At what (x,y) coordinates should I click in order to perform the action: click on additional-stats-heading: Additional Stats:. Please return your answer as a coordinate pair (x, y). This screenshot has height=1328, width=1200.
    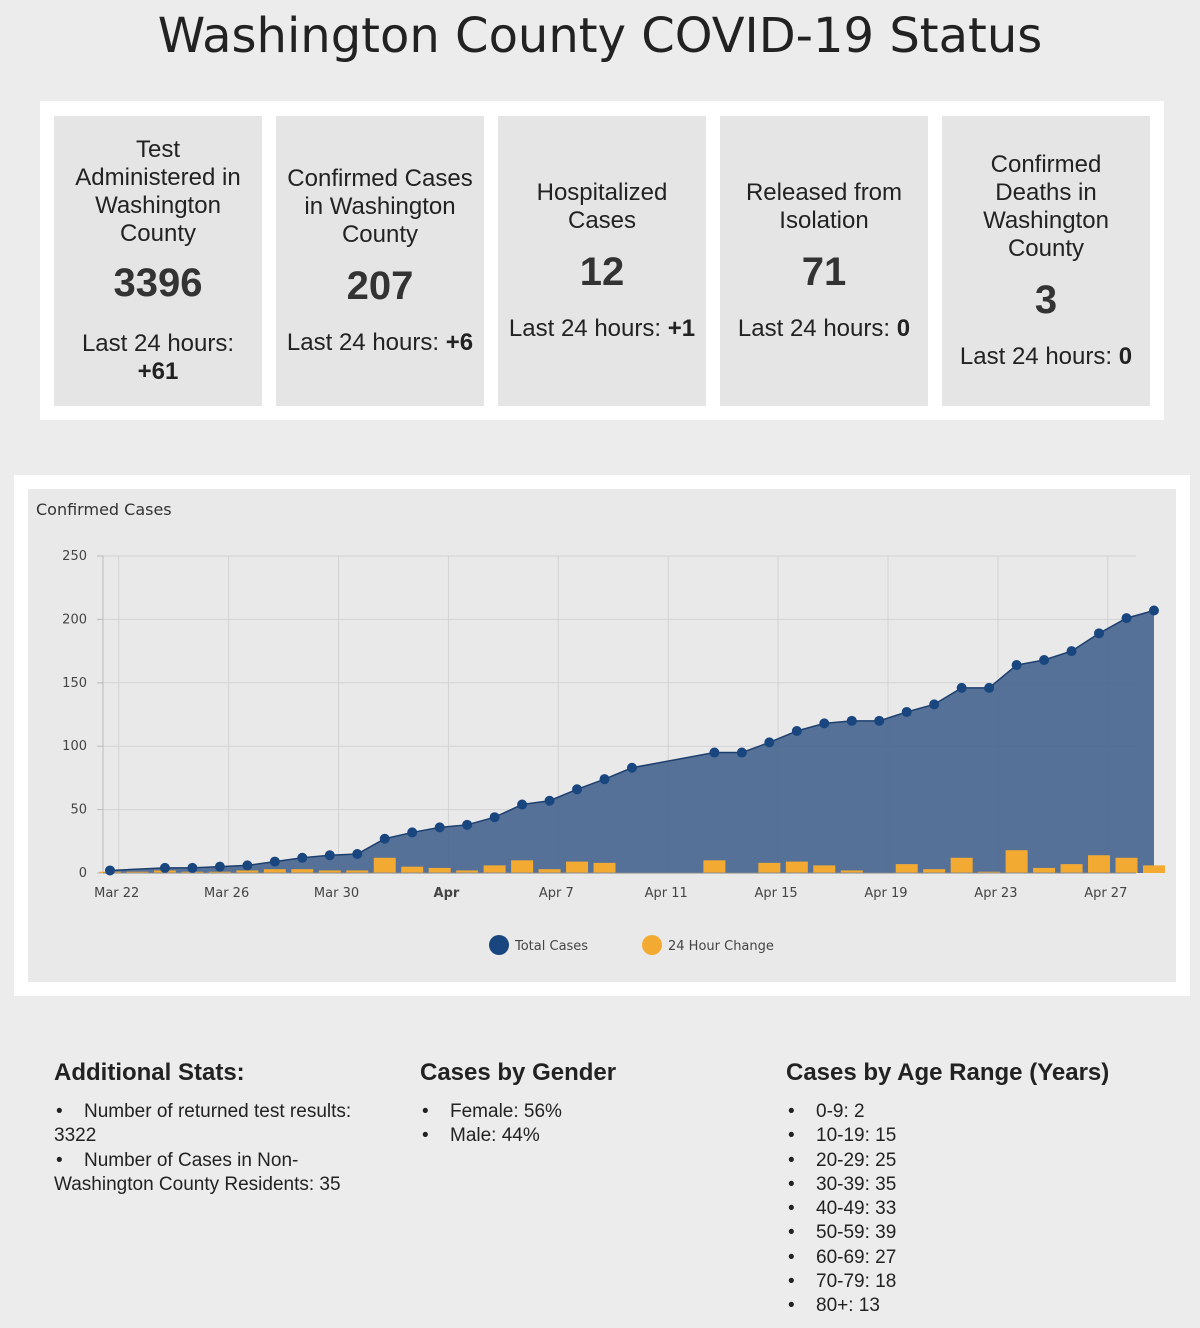
    Looking at the image, I should click on (149, 1072).